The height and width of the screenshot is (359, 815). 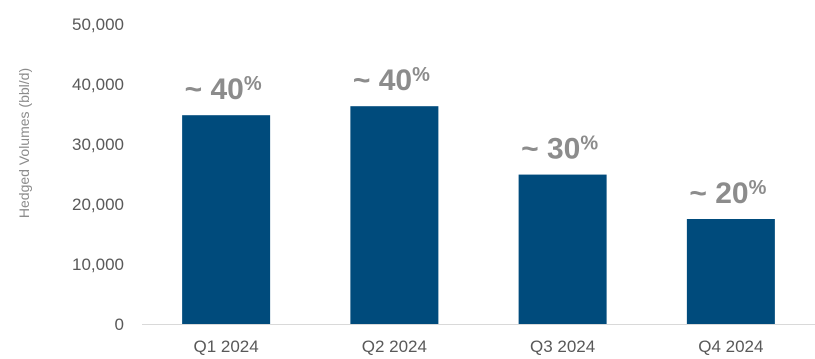 I want to click on y-tick-label: 30,000, so click(x=98, y=144).